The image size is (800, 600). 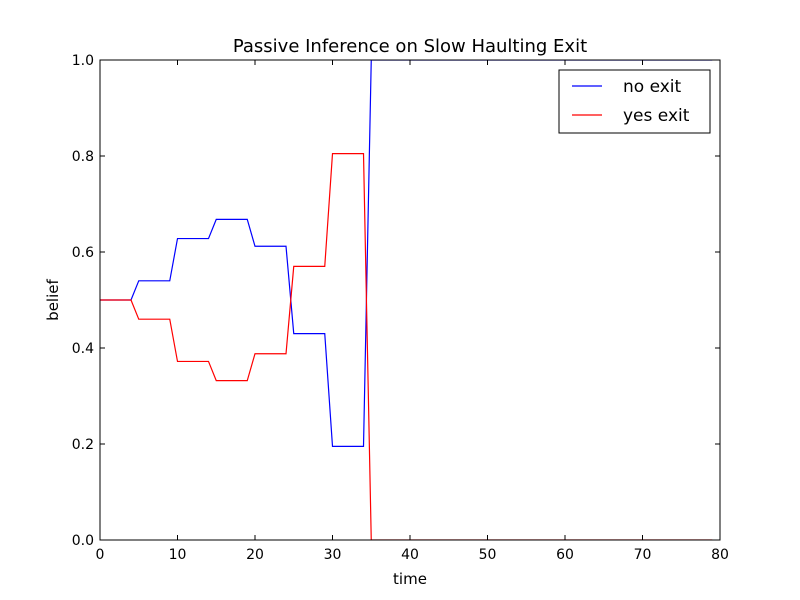 I want to click on x-tick-label: 80, so click(x=720, y=555).